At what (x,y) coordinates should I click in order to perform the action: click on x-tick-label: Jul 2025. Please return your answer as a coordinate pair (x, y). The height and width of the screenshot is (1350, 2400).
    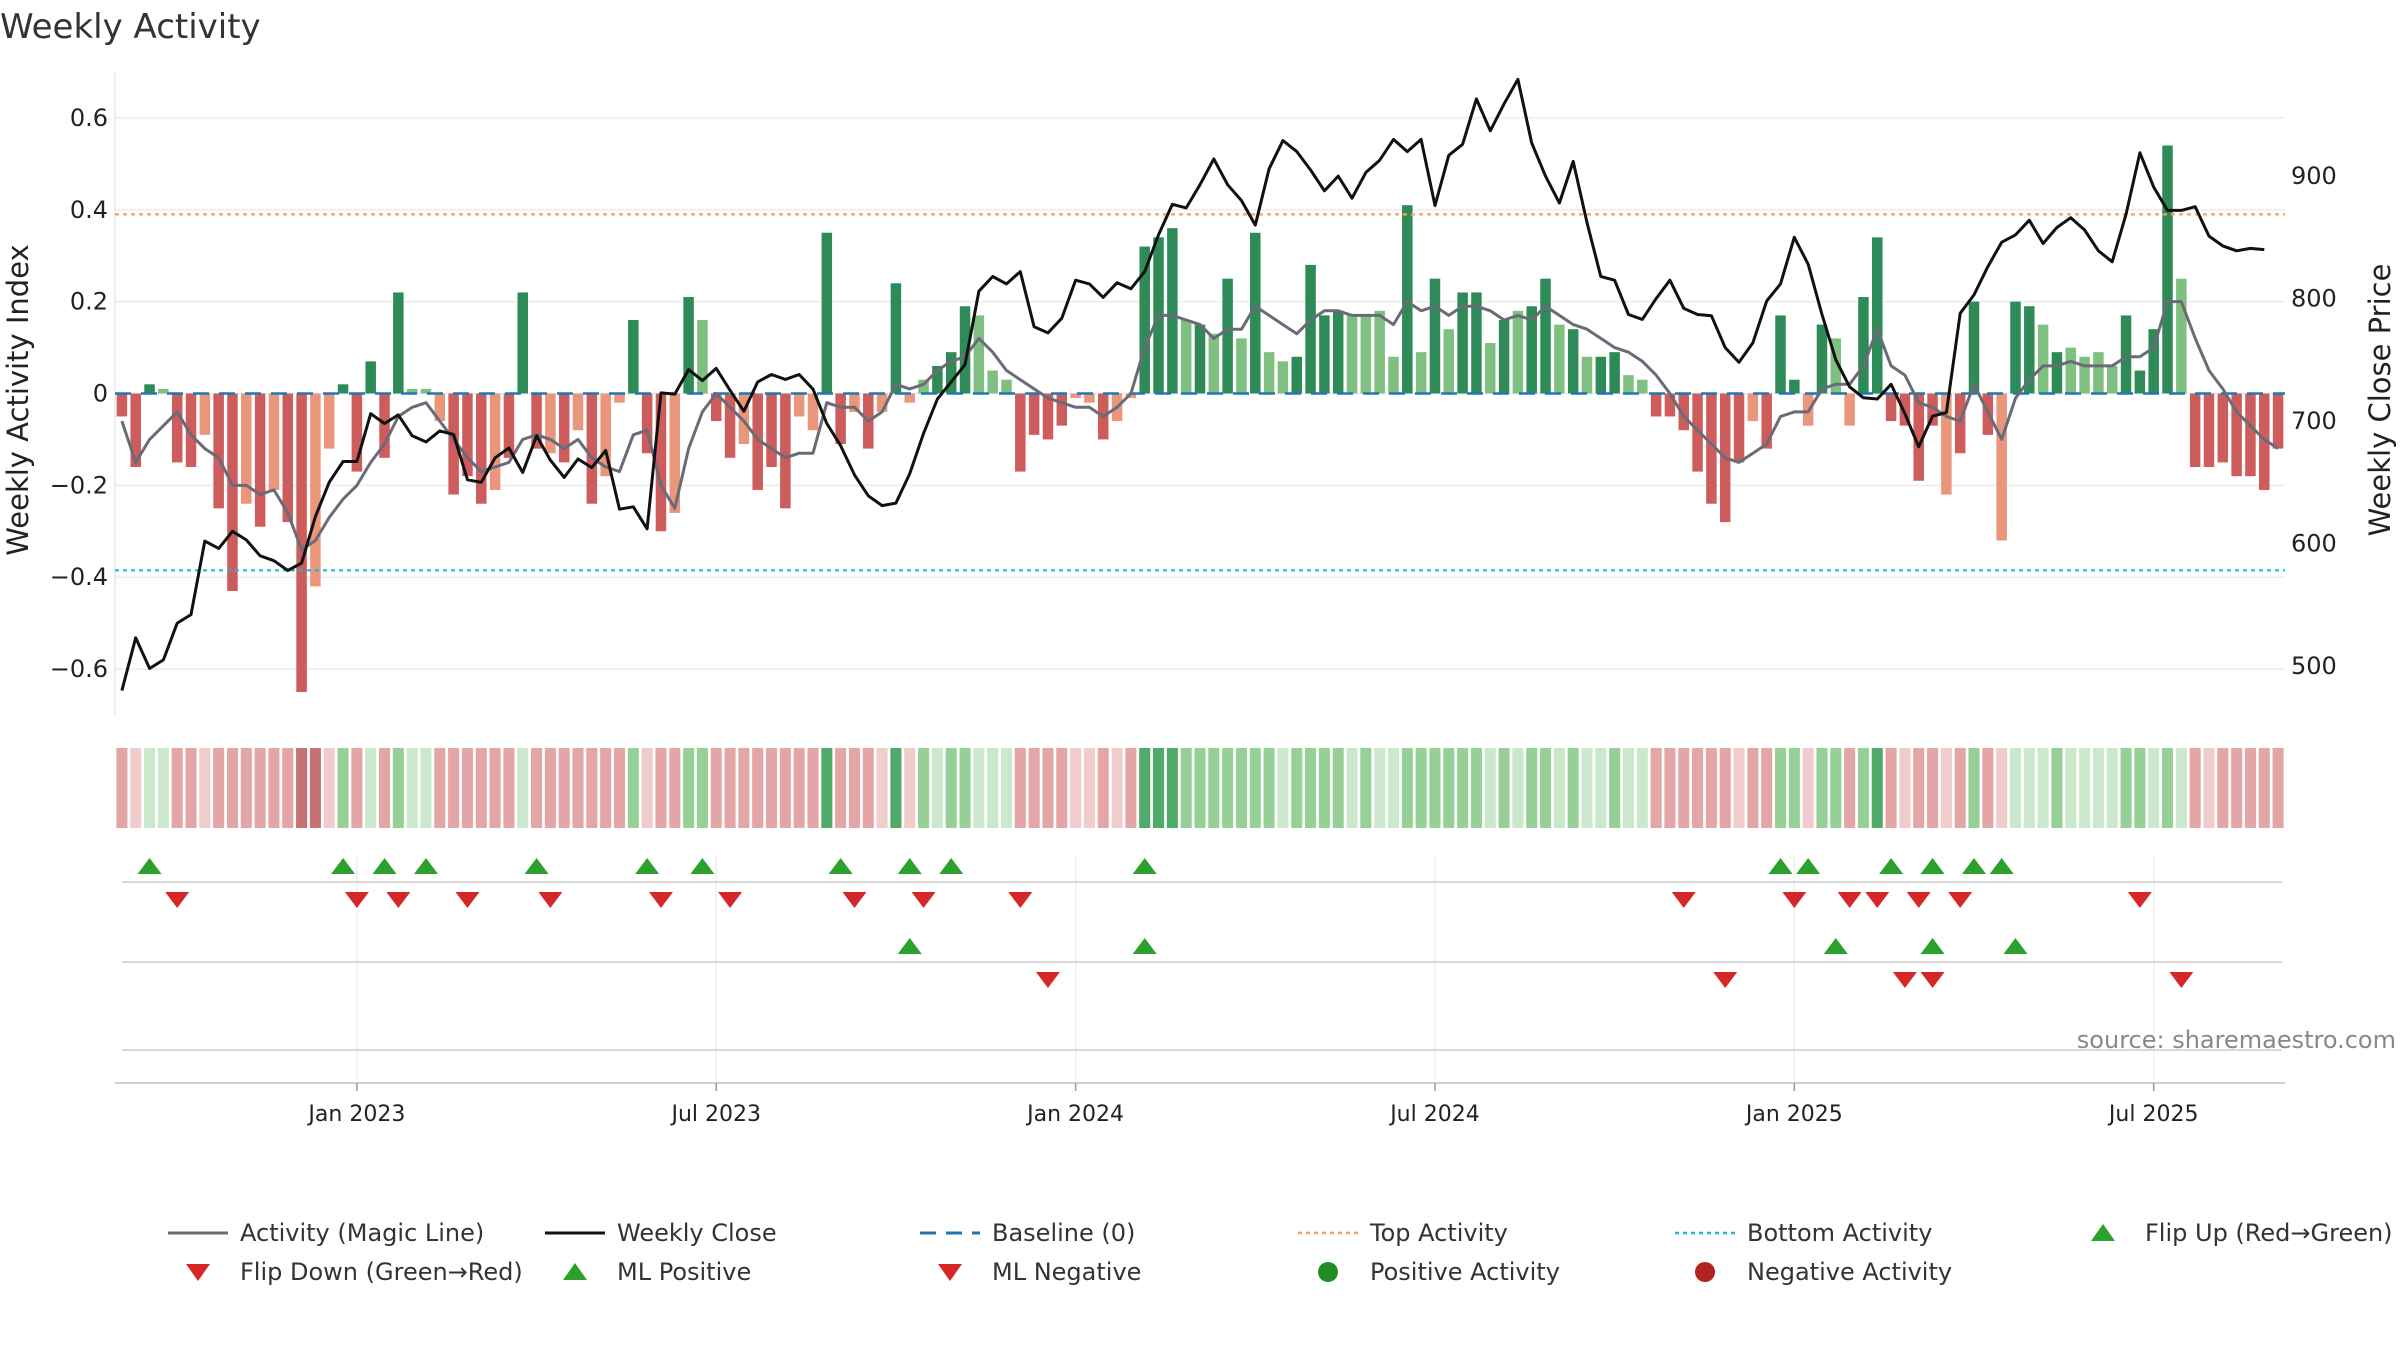
    Looking at the image, I should click on (2153, 1114).